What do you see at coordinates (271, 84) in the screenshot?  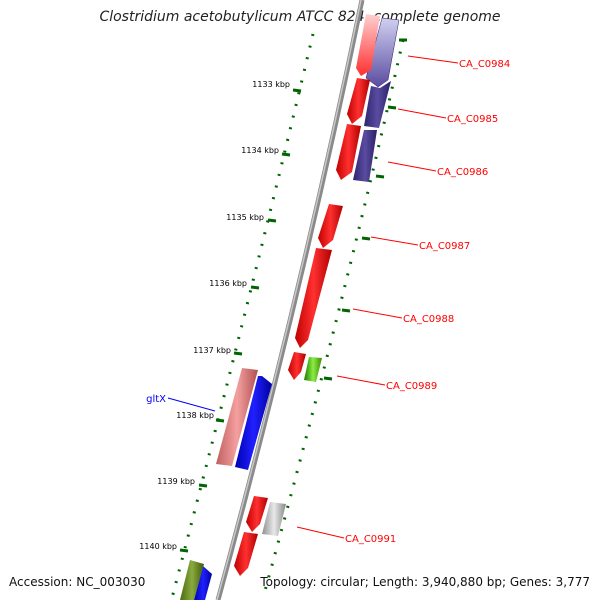 I see `tick-label: 1133 kbp` at bounding box center [271, 84].